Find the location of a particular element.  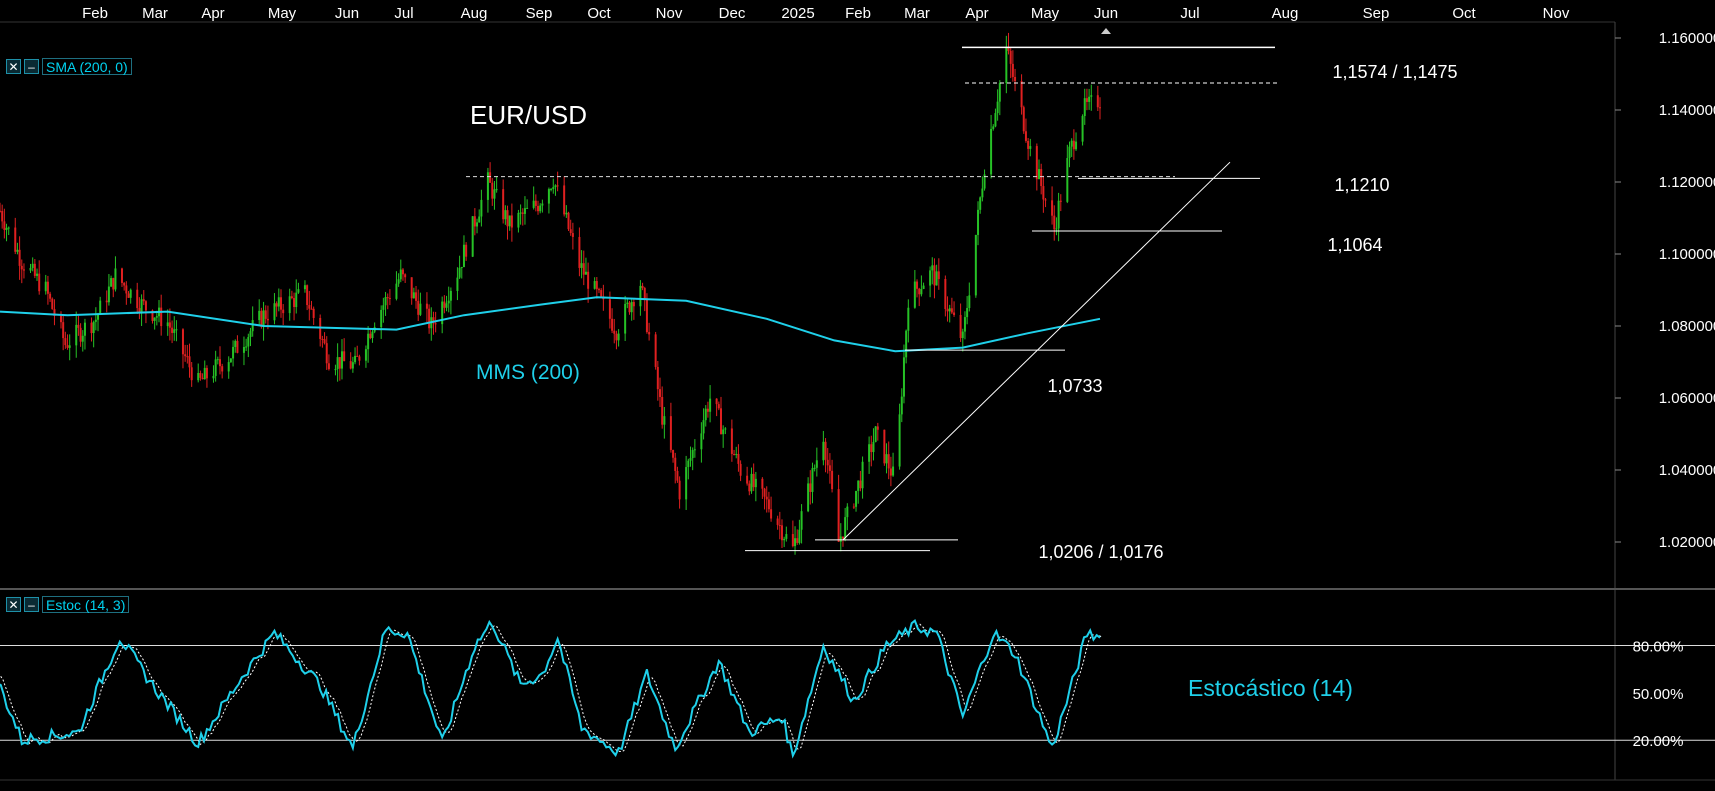

chart-title: EUR/USD is located at coordinates (528, 115).